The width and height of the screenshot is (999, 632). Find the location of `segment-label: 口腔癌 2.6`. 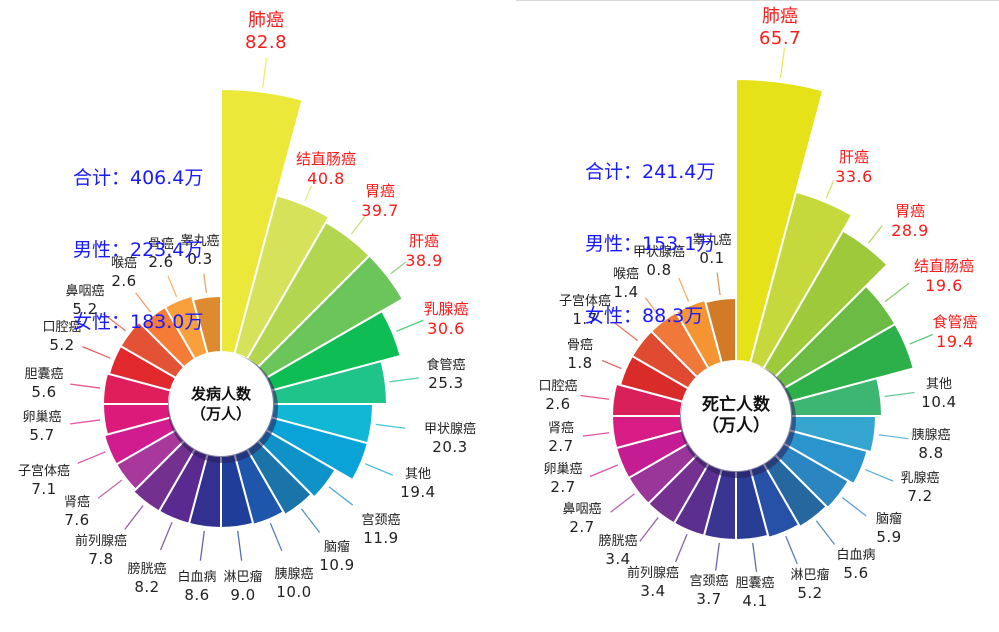

segment-label: 口腔癌 2.6 is located at coordinates (557, 396).